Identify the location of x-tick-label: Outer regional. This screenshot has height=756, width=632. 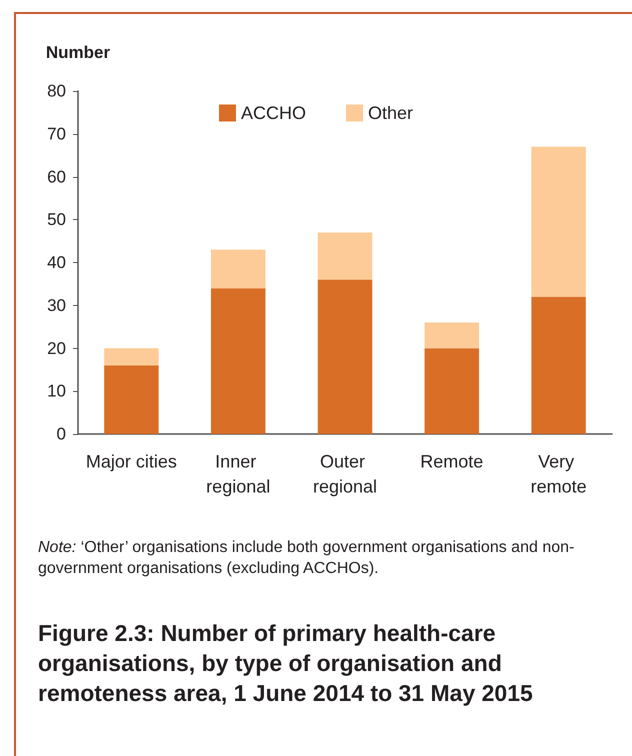
(345, 474).